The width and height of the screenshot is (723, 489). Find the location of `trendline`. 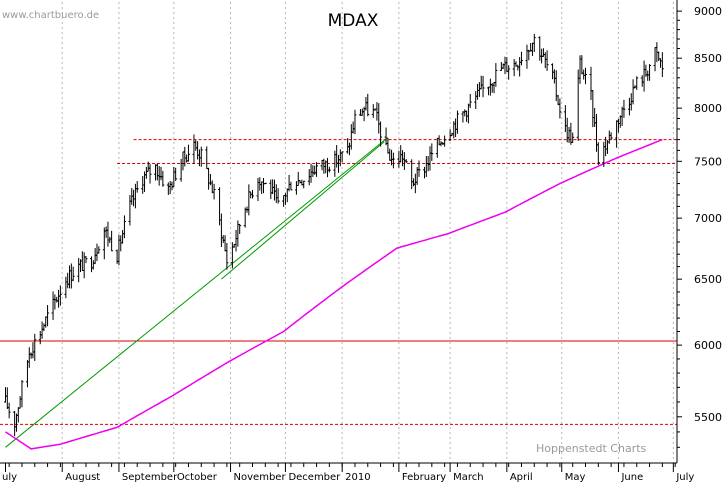

trendline is located at coordinates (303, 210).